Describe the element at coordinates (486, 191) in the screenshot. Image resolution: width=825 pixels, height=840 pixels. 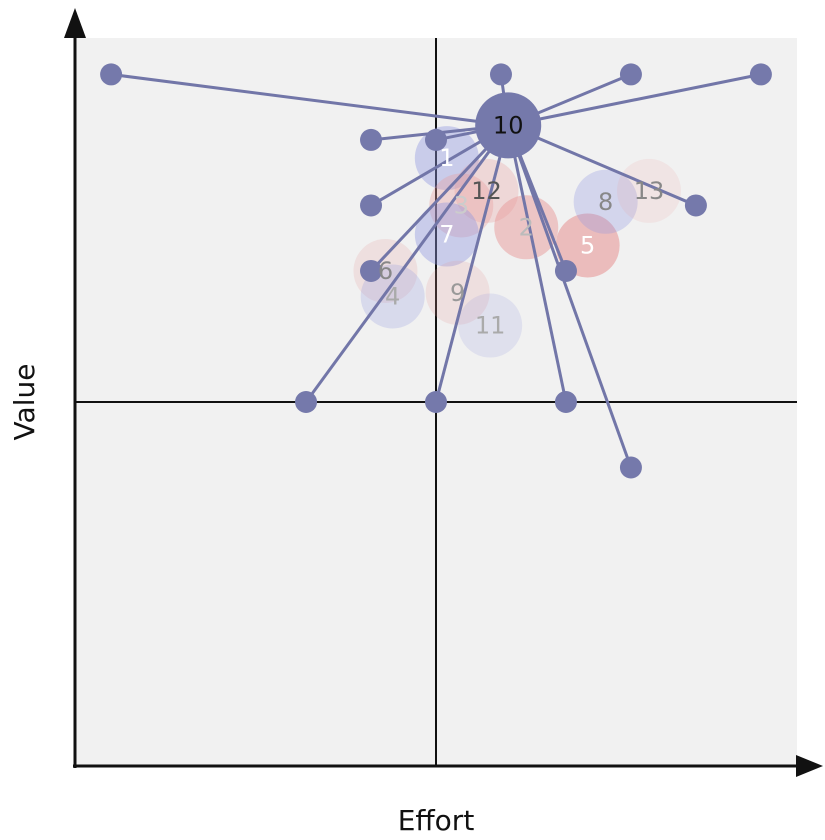
I see `bubble-label-12: 12` at that location.